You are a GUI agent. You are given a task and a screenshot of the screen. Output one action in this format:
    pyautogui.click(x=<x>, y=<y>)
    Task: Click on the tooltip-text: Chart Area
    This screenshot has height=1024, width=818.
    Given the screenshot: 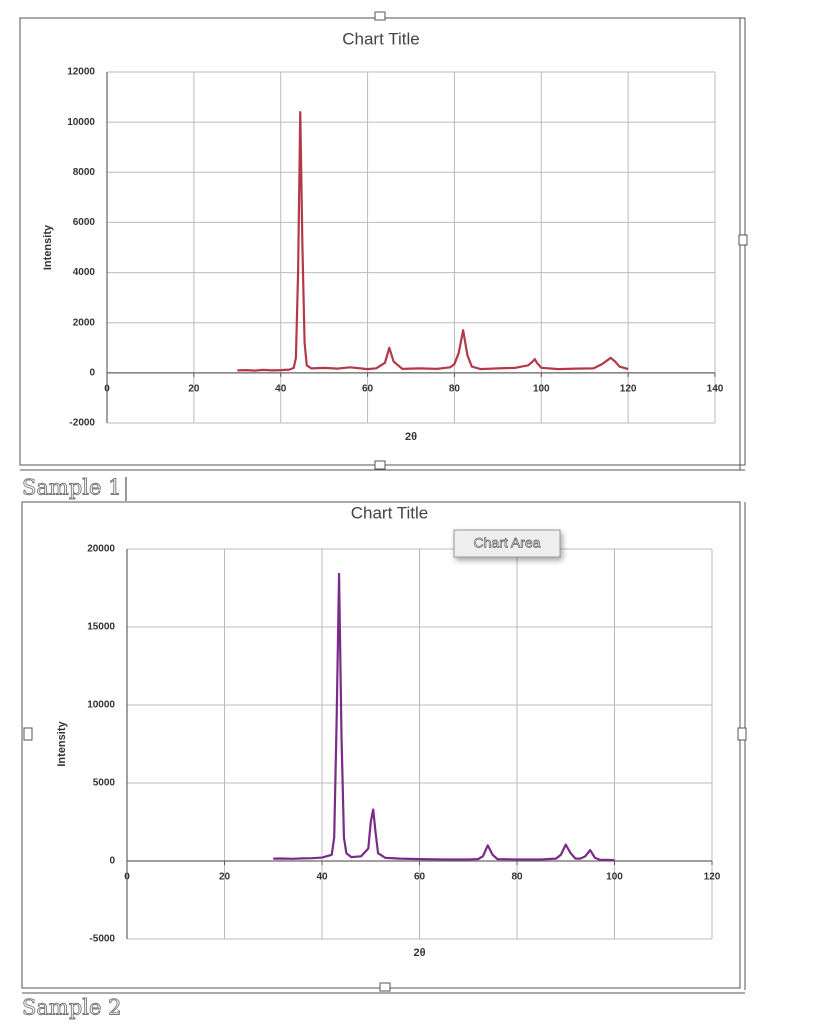 What is the action you would take?
    pyautogui.click(x=507, y=543)
    